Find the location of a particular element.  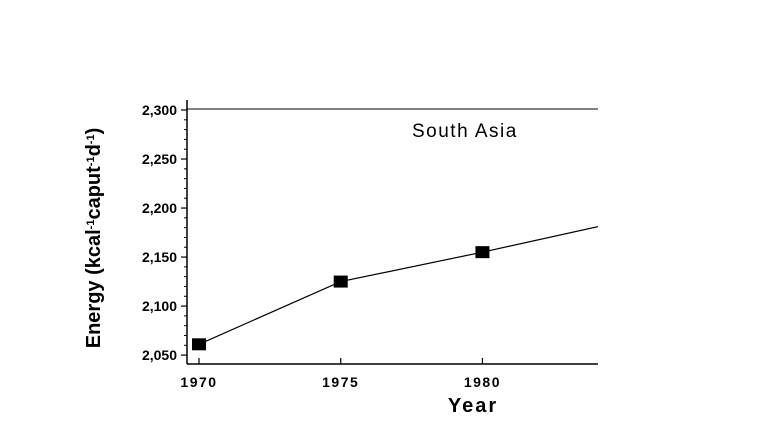

series-line is located at coordinates (398, 285).